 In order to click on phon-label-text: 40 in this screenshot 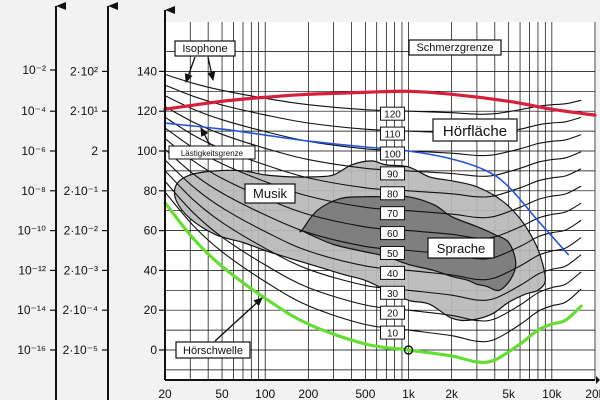, I will do `click(393, 274)`.